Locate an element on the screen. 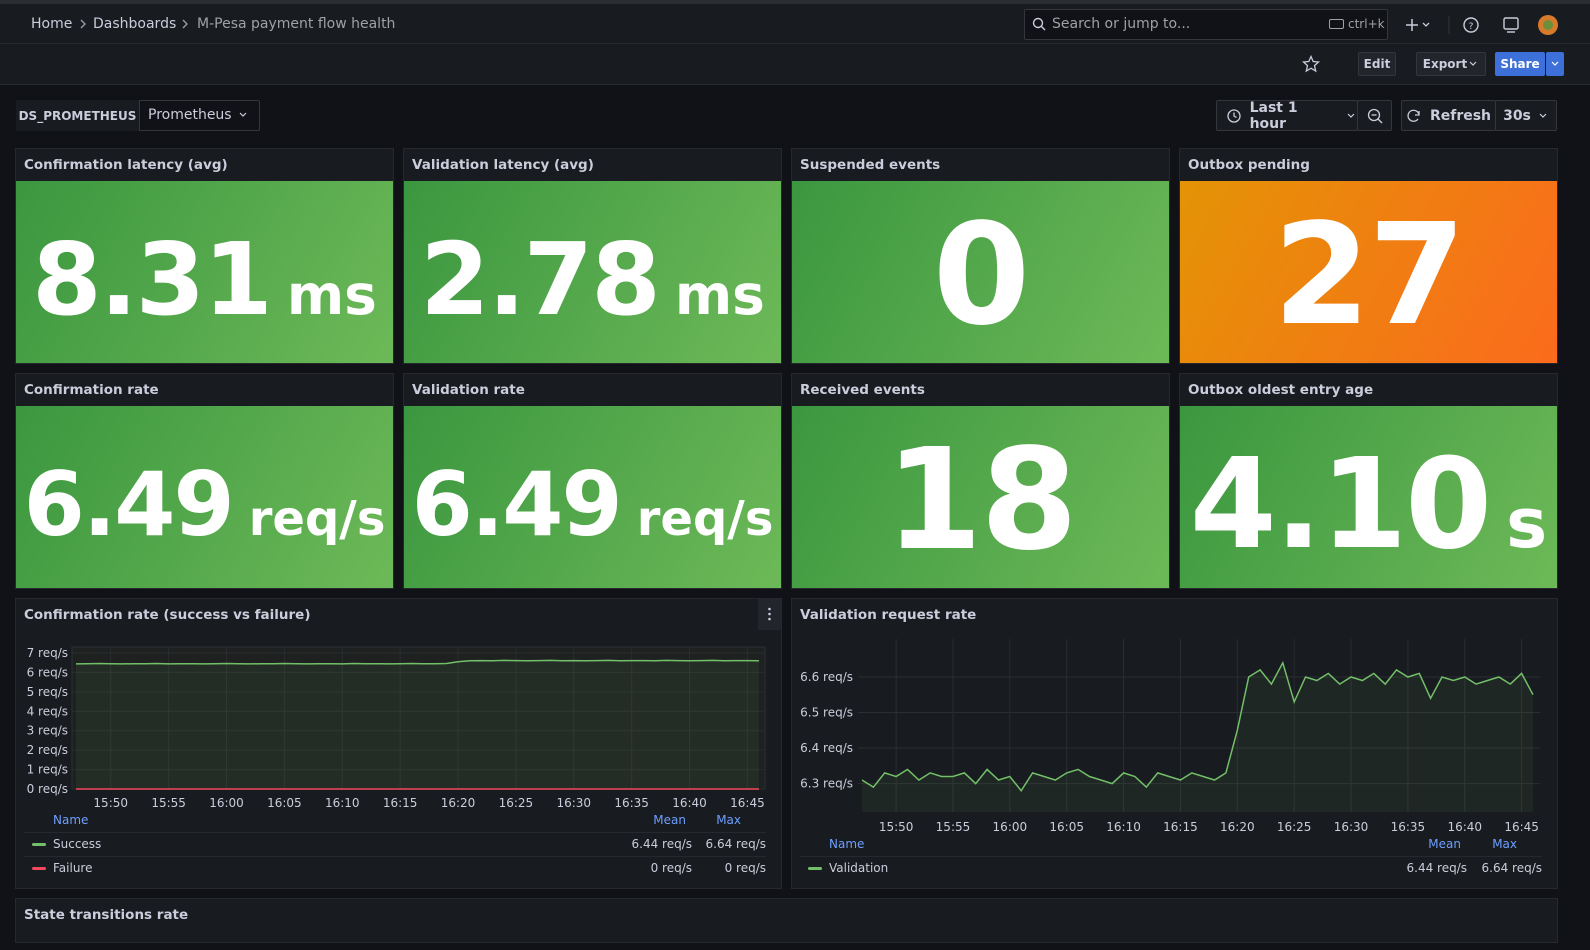  top-icons: ? is located at coordinates (1493, 25).